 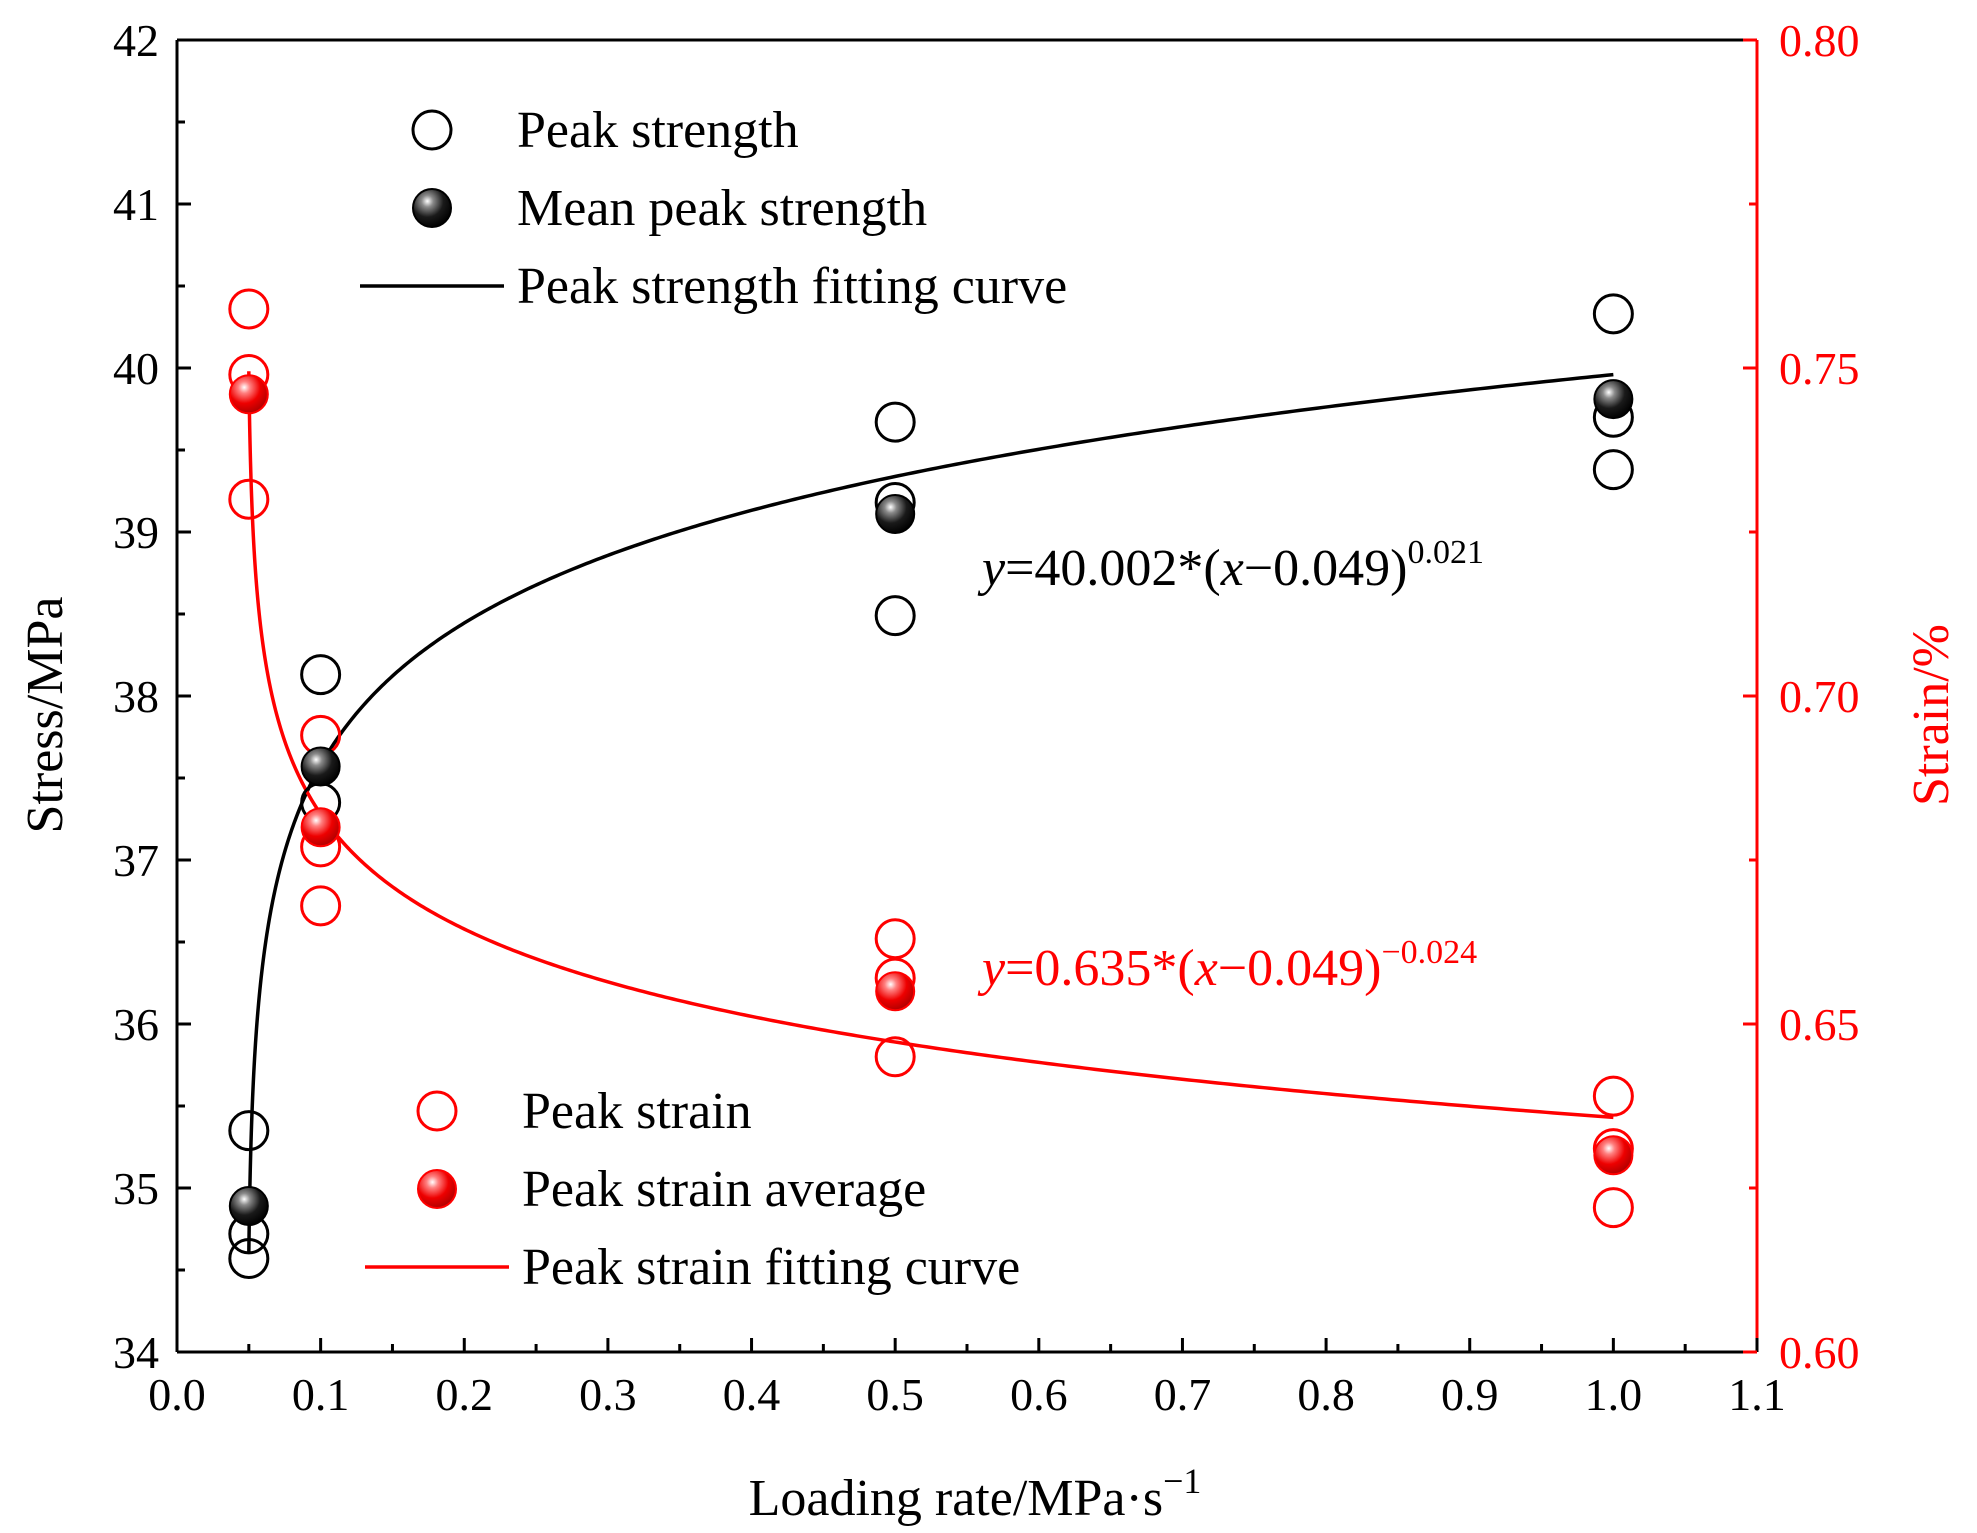 What do you see at coordinates (1326, 1394) in the screenshot?
I see `x-tick-label: 0.8` at bounding box center [1326, 1394].